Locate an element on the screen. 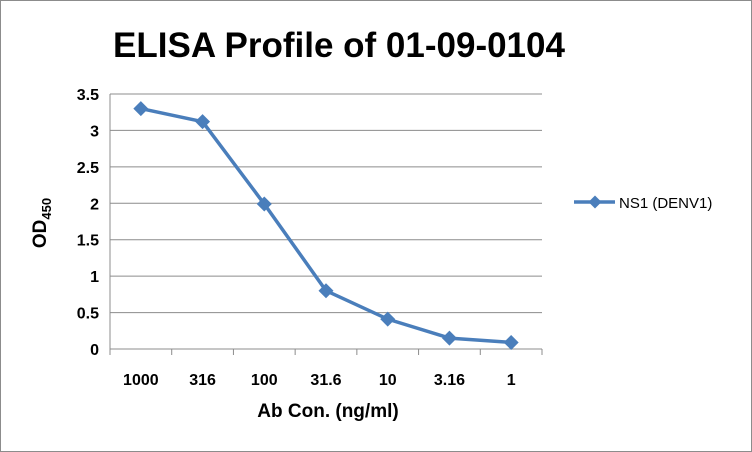  svg-text: OD450 is located at coordinates (42, 223).